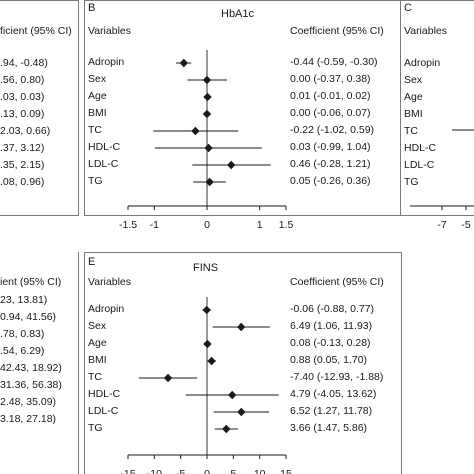 The image size is (474, 474). What do you see at coordinates (441, 225) in the screenshot?
I see `panel-c-x-tick-label: -7` at bounding box center [441, 225].